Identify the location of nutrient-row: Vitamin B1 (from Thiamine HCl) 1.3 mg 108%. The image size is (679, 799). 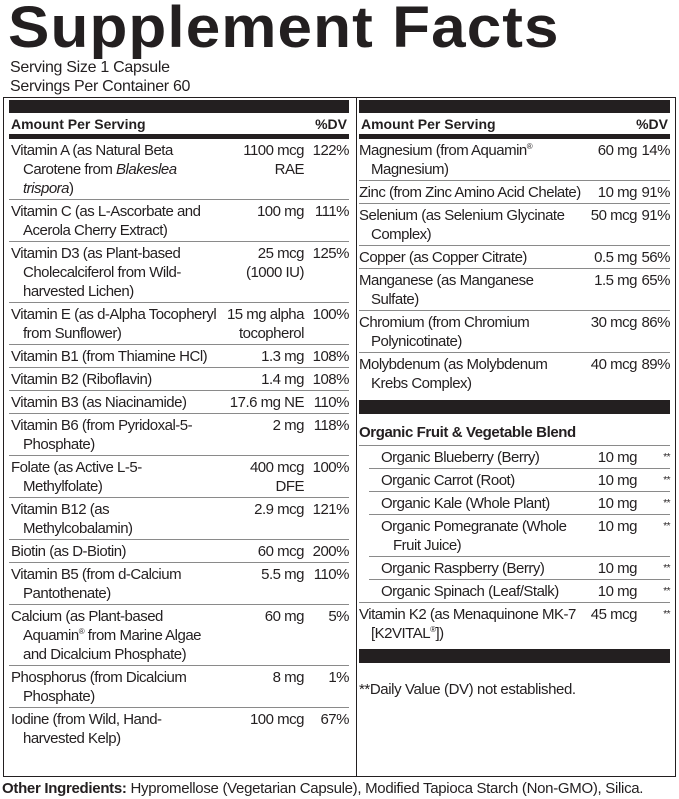
(179, 356).